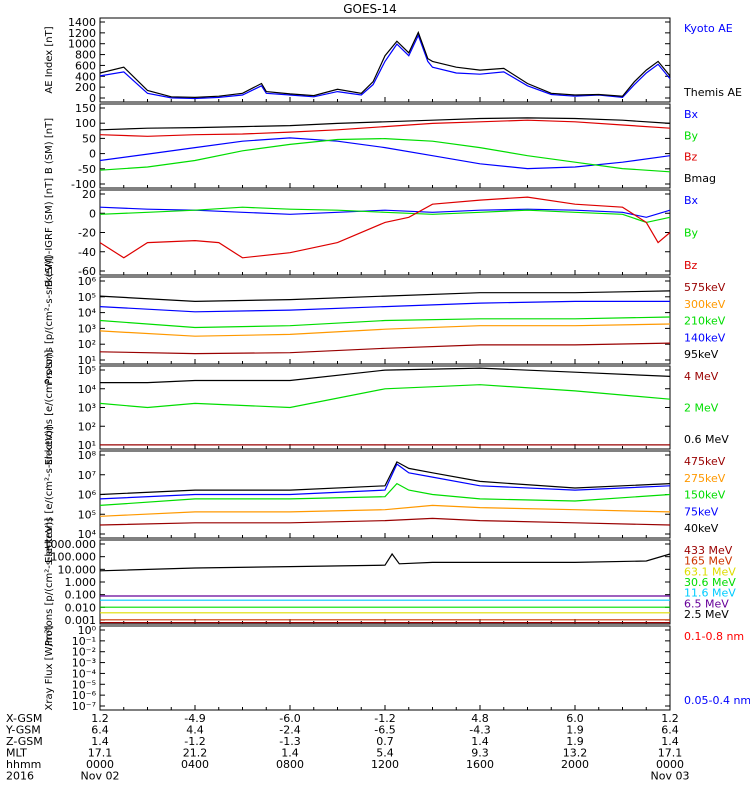  Describe the element at coordinates (289, 741) in the screenshot. I see `footer-value: -1.3` at that location.